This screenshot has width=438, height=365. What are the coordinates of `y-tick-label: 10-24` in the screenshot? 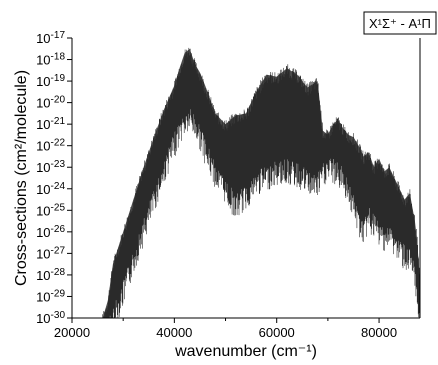 It's located at (50, 189).